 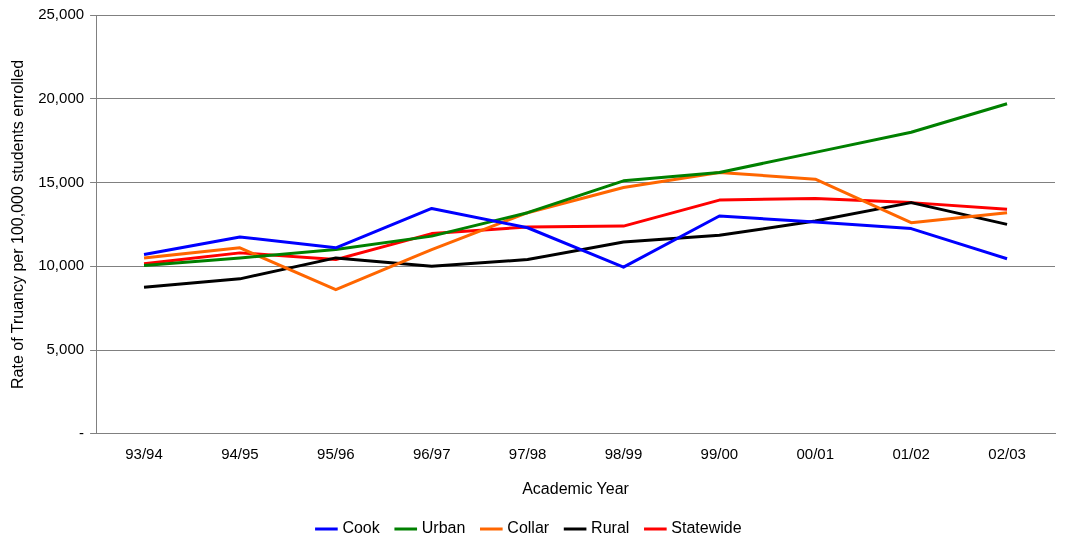 What do you see at coordinates (144, 453) in the screenshot?
I see `x-tick-label: 93/94` at bounding box center [144, 453].